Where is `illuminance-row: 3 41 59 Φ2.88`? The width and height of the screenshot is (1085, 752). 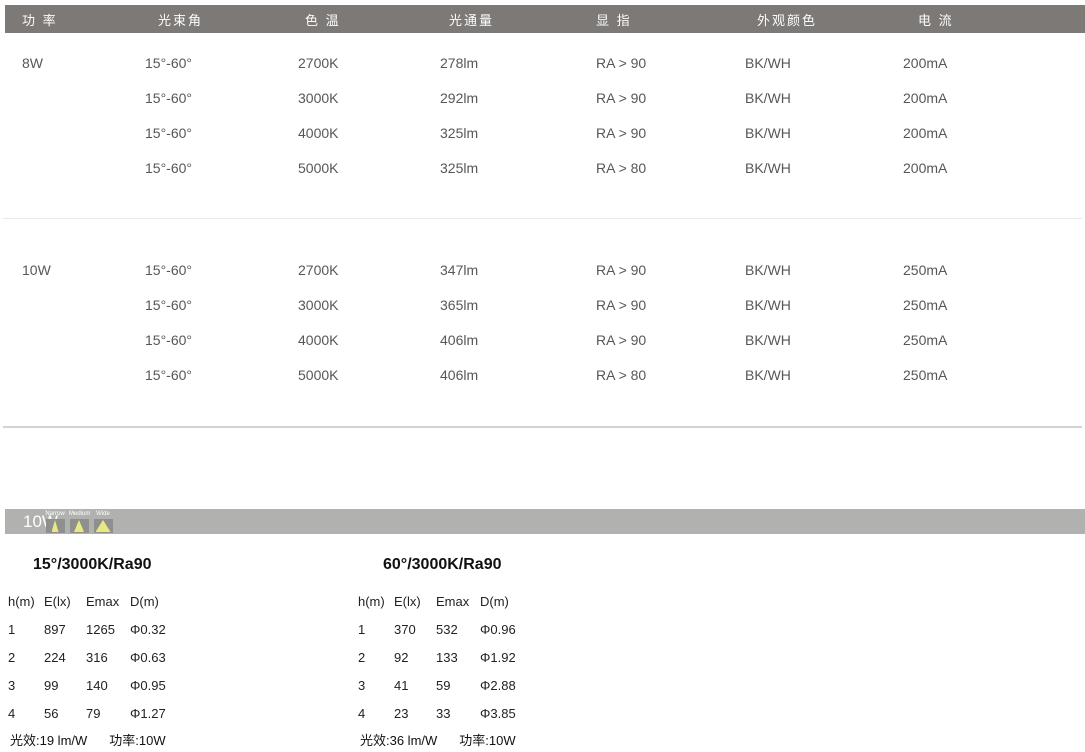
illuminance-row: 3 41 59 Φ2.88 is located at coordinates (523, 685).